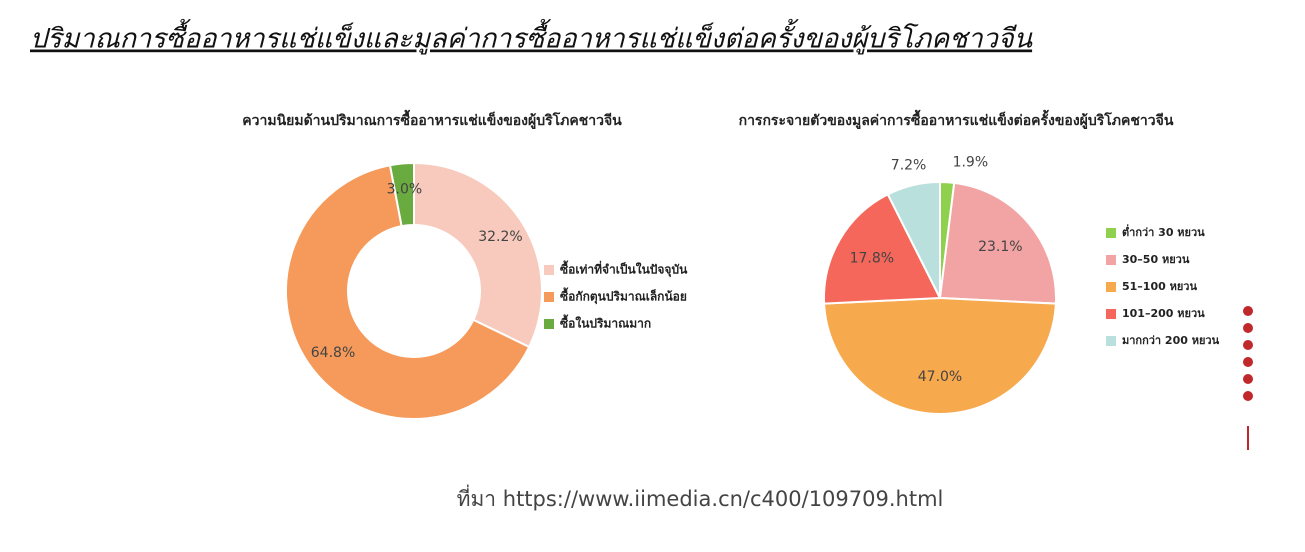 This screenshot has height=552, width=1305. Describe the element at coordinates (624, 269) in the screenshot. I see `legend-label: ซื้อเท่าที่จำเป็นในปัจจุบัน` at that location.